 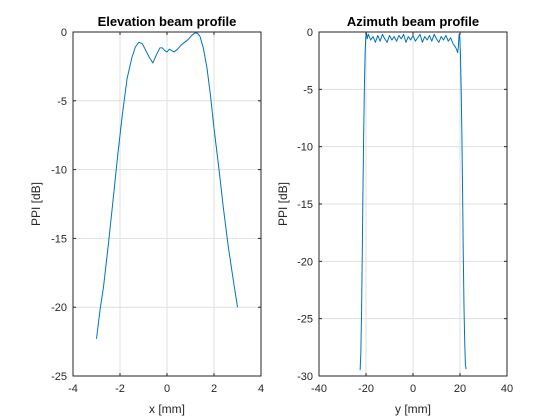 I want to click on azimuth-ytick-label: 0, so click(x=310, y=33).